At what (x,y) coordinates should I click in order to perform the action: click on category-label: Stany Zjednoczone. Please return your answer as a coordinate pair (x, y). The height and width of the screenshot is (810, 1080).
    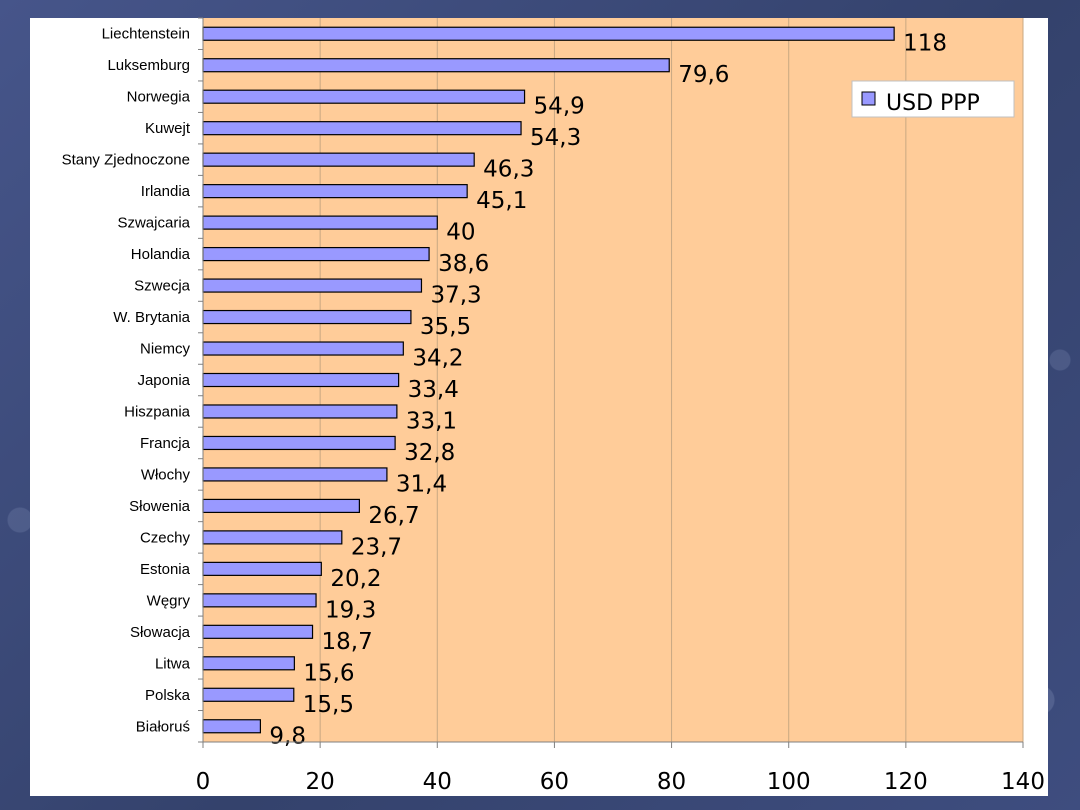
    Looking at the image, I should click on (126, 160).